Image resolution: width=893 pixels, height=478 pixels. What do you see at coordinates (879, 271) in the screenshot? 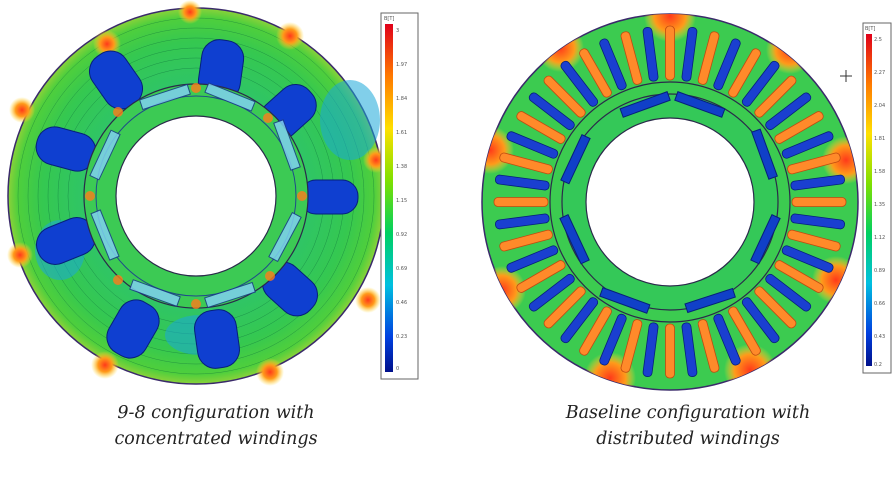
I see `colorbar-tick: 0.89` at bounding box center [879, 271].